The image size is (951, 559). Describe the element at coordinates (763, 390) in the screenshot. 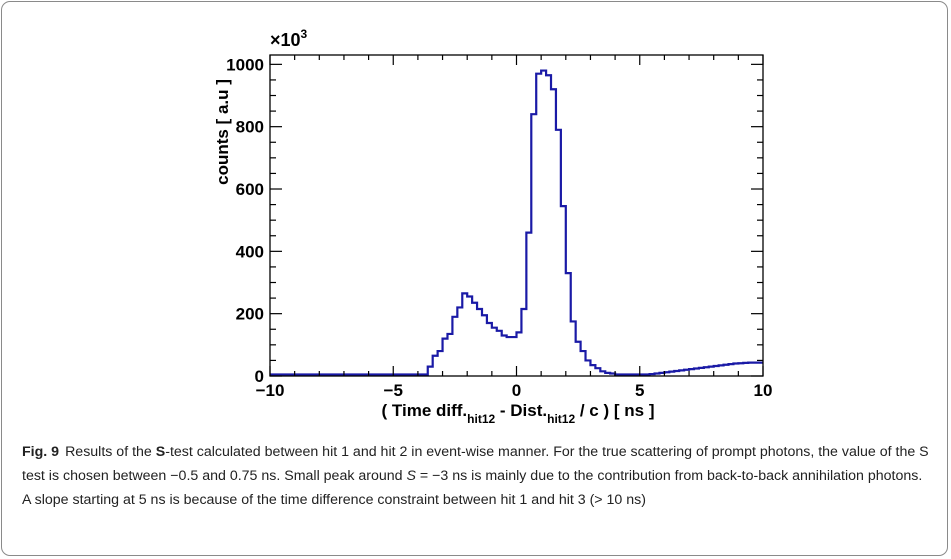

I see `x-tick-label: 10` at that location.